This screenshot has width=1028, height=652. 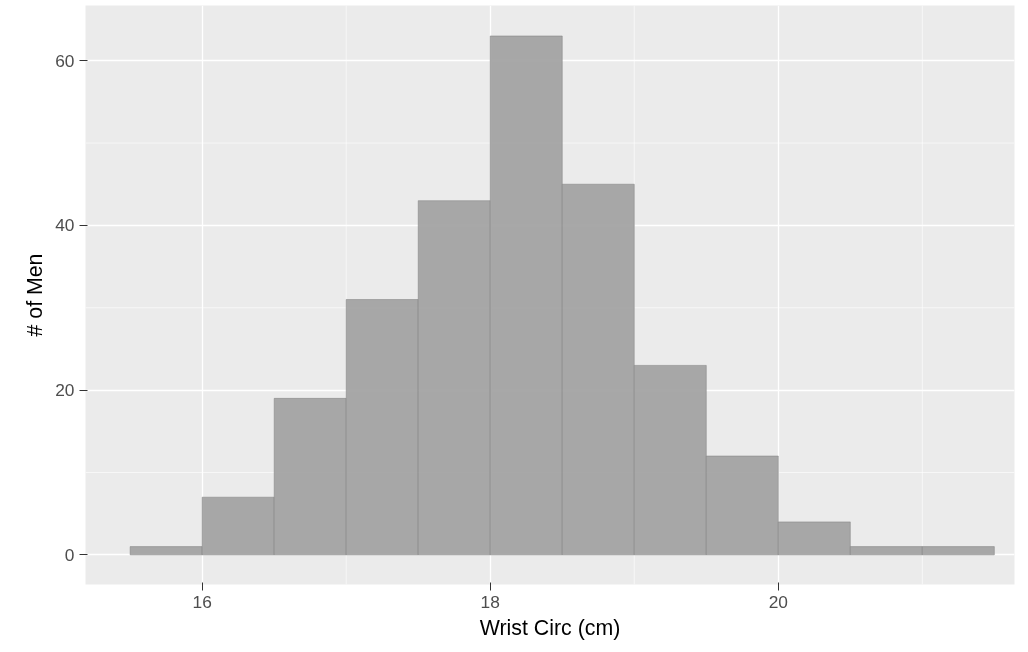 What do you see at coordinates (202, 601) in the screenshot?
I see `x-tick-label: 16` at bounding box center [202, 601].